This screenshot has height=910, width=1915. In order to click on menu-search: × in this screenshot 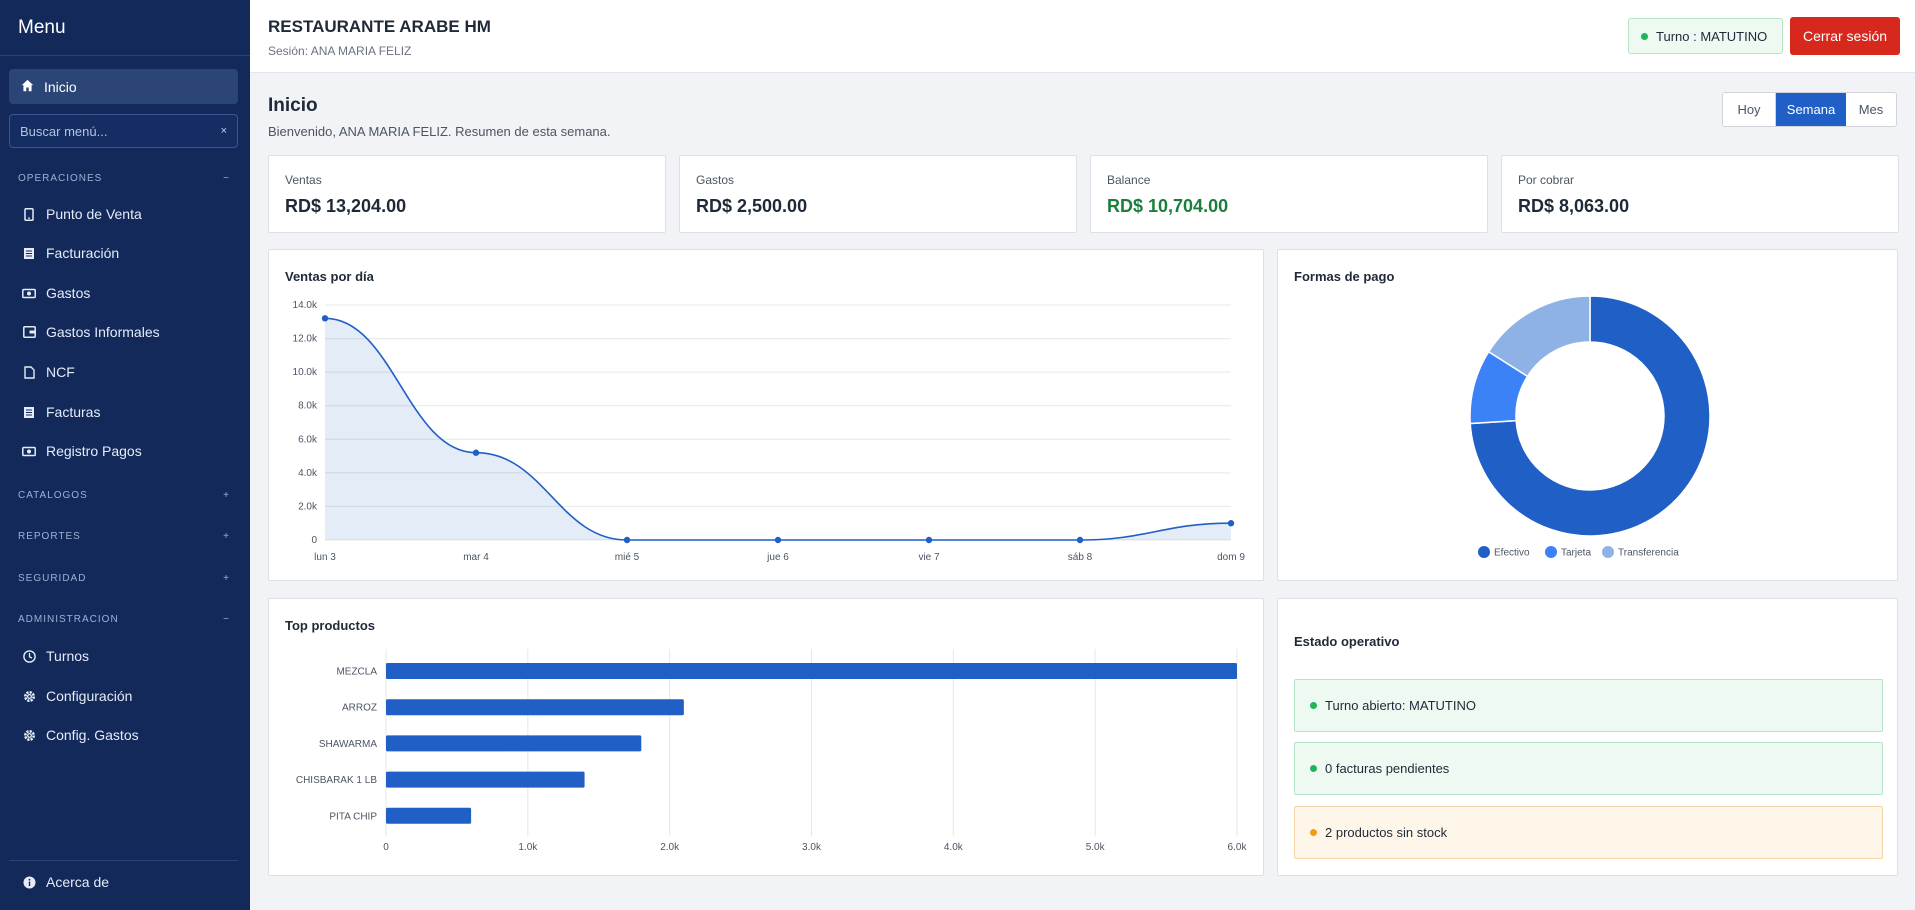, I will do `click(123, 131)`.